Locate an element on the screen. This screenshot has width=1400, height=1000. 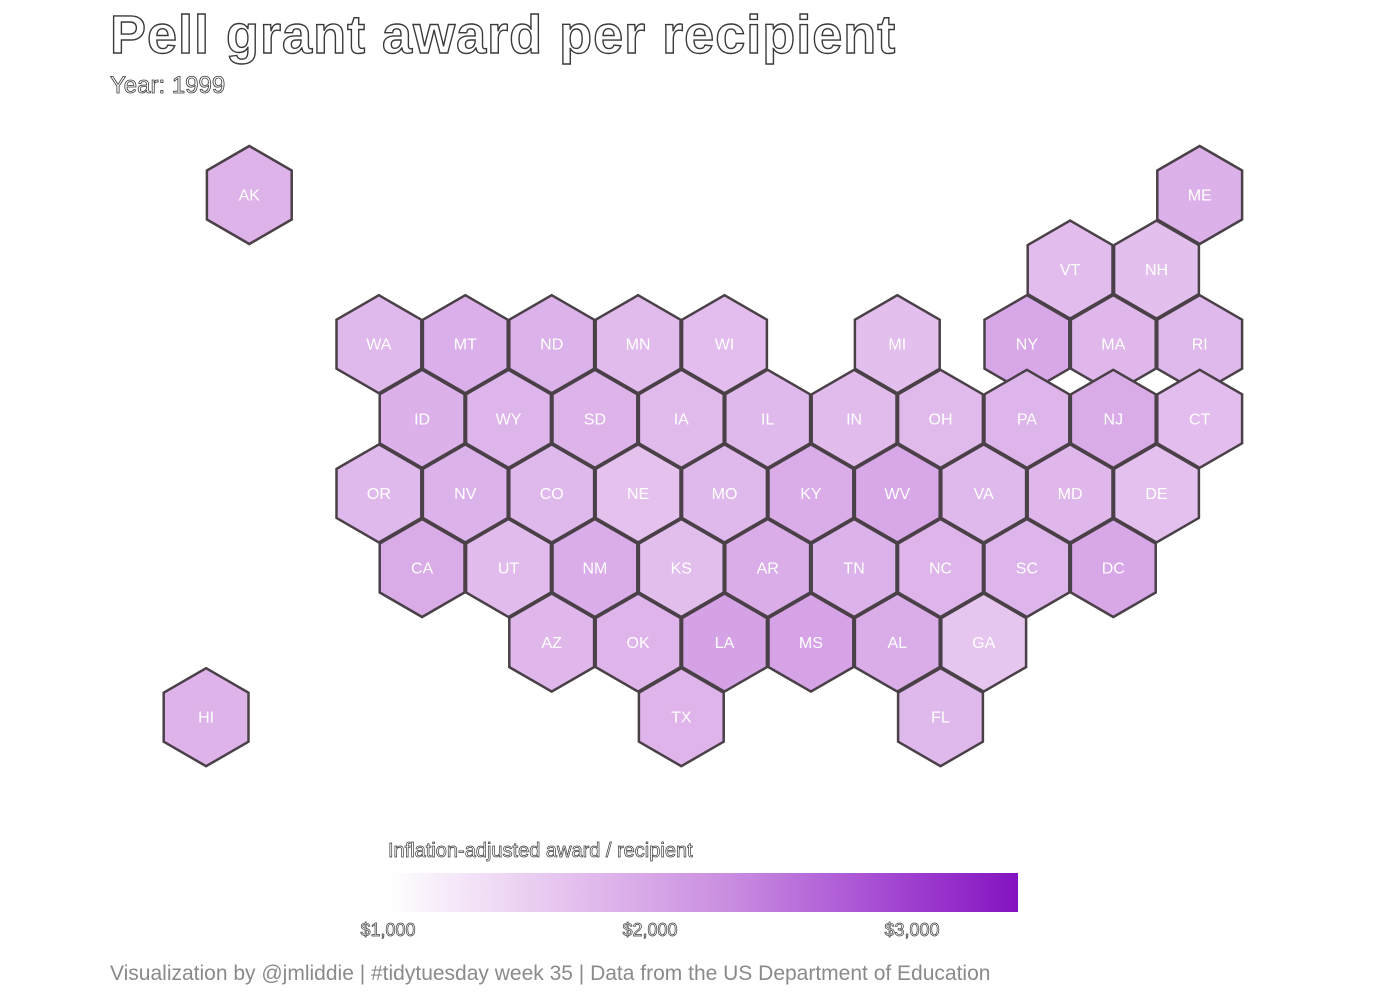
state-tile-wv: WV is located at coordinates (897, 493).